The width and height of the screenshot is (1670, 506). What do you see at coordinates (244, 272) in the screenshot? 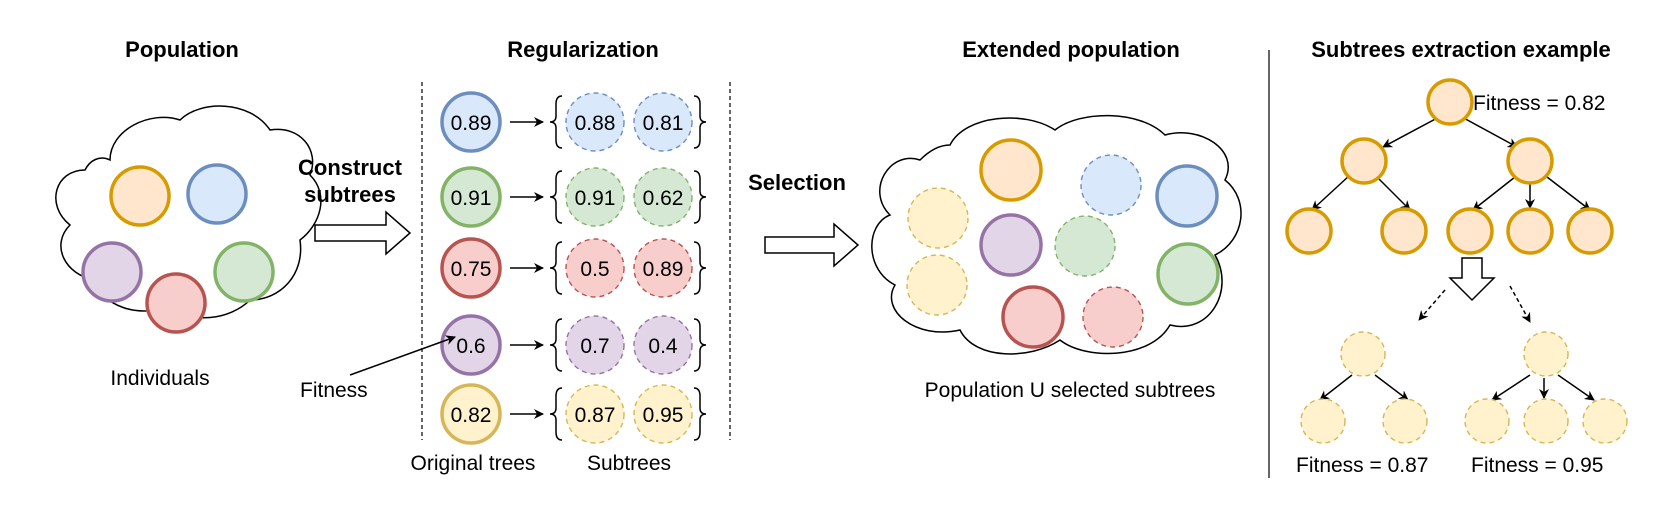
I see `individual-green` at bounding box center [244, 272].